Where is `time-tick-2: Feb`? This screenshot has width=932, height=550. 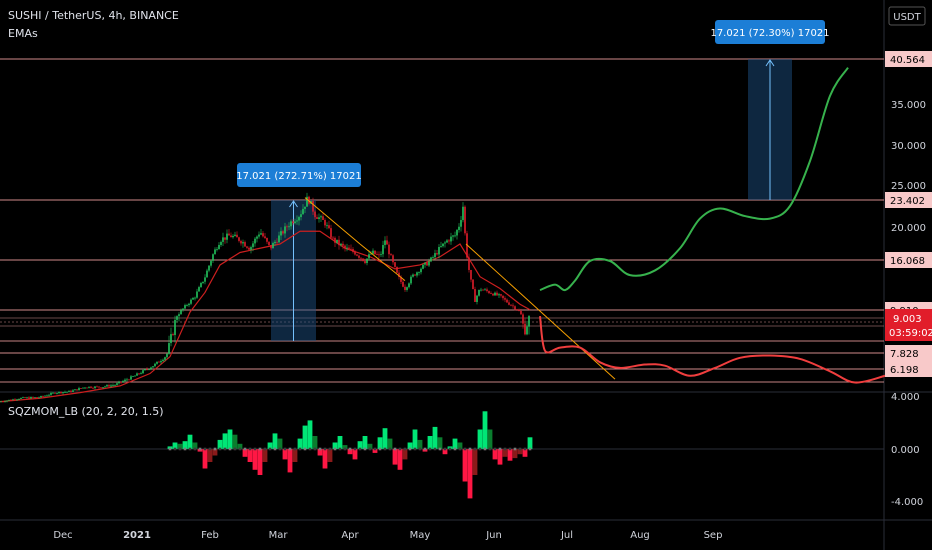
time-tick-2: Feb is located at coordinates (210, 535).